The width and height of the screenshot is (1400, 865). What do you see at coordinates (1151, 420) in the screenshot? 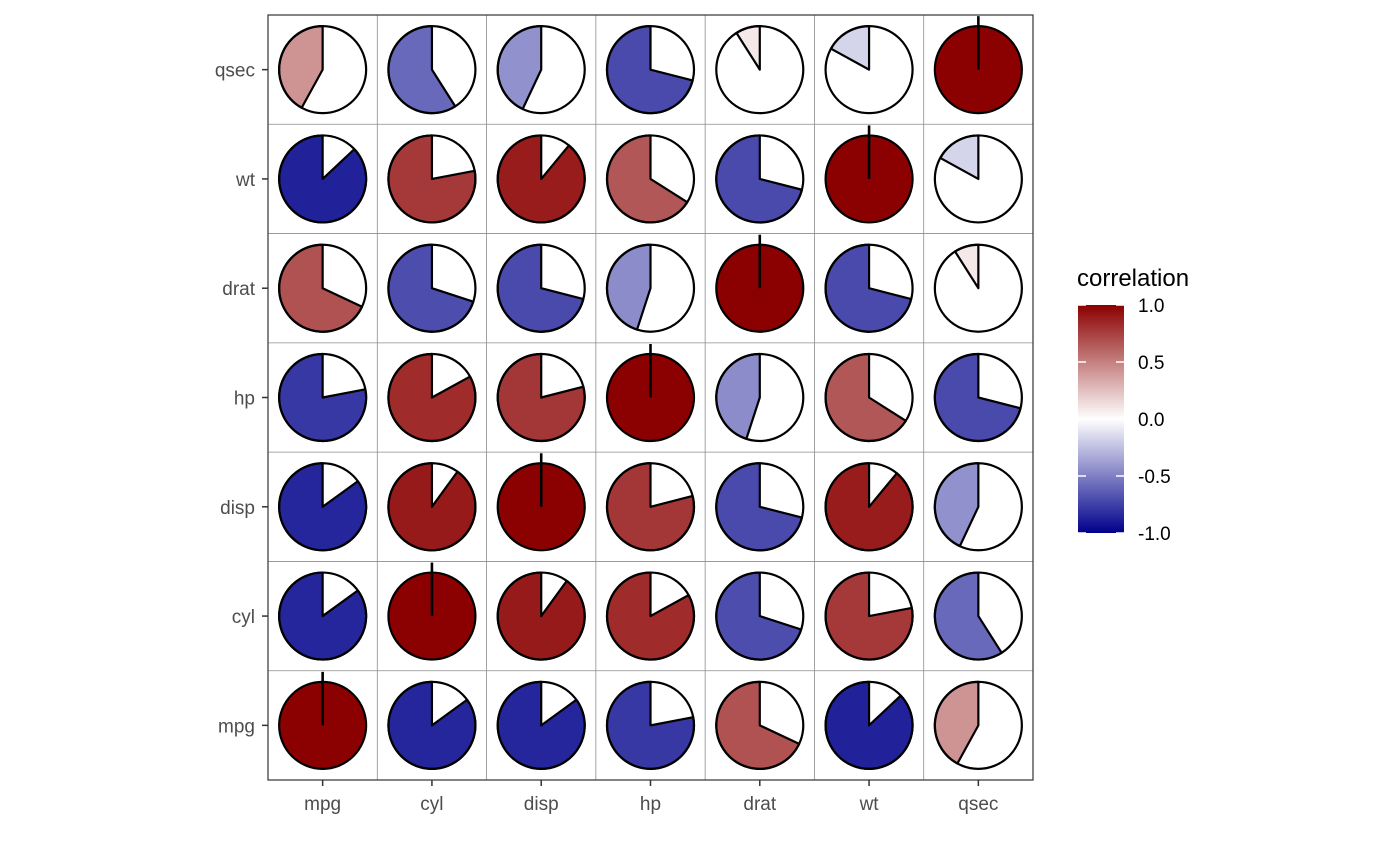
I see `legend-tick-label: 0.0` at bounding box center [1151, 420].